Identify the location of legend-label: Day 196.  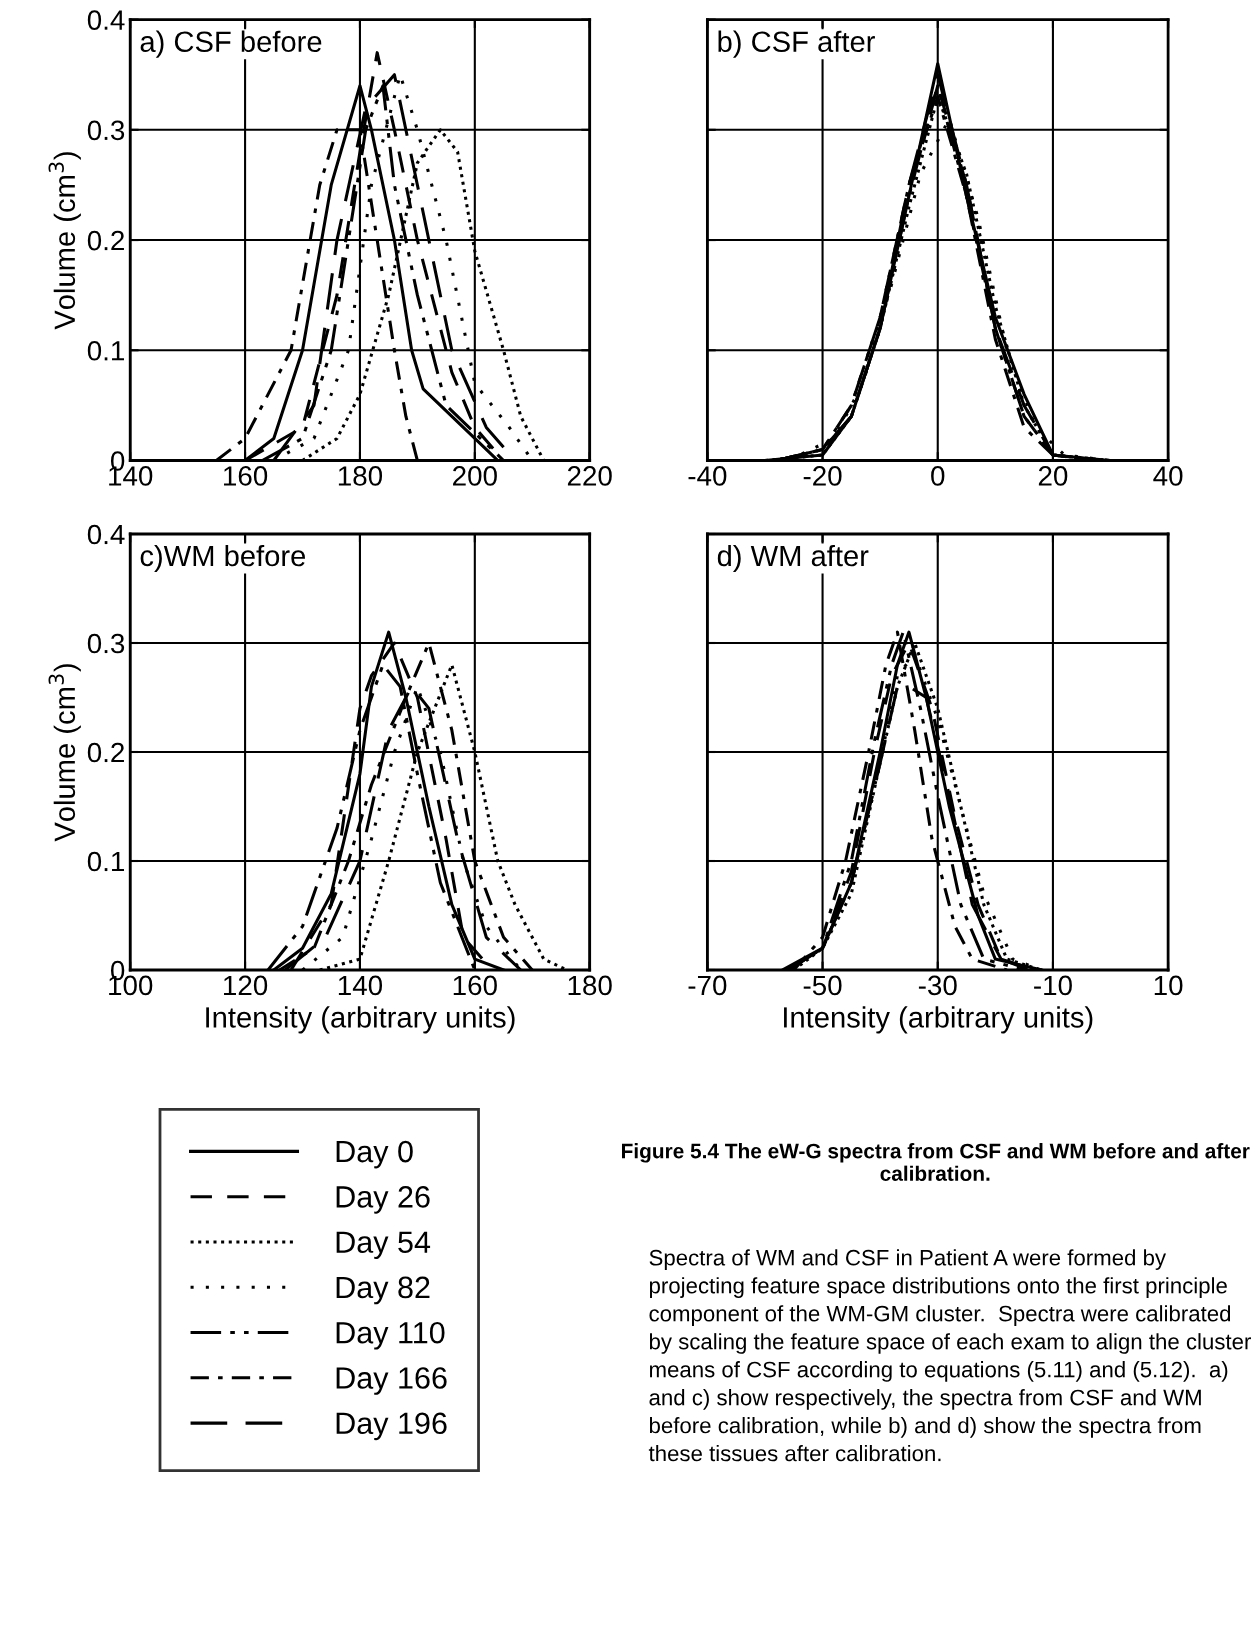
(391, 1426).